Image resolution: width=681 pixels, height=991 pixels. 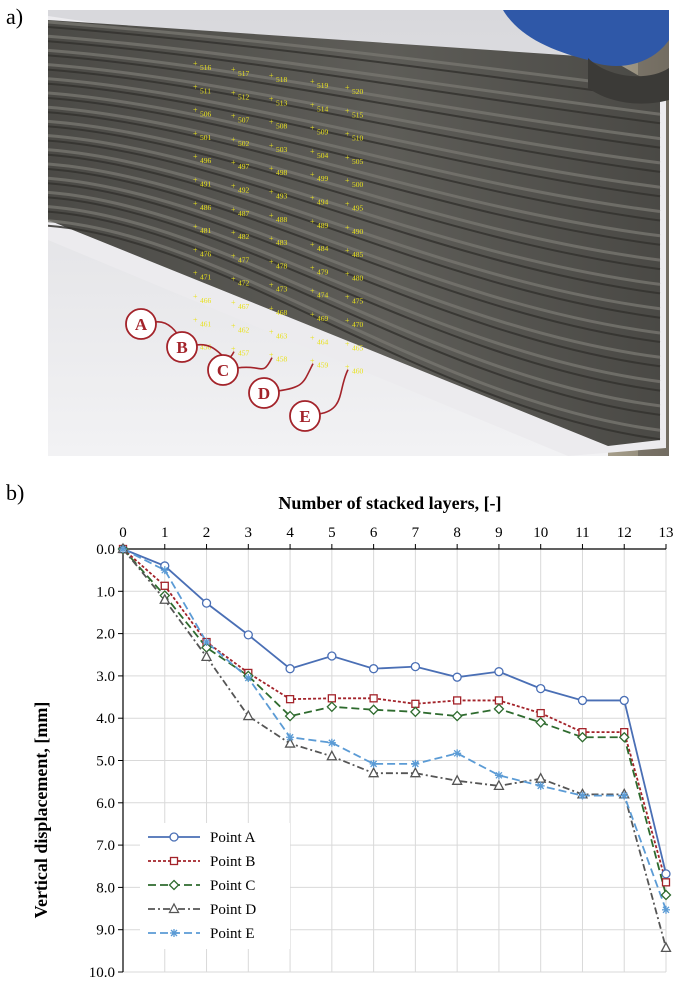 I want to click on marker-label: 471, so click(x=206, y=277).